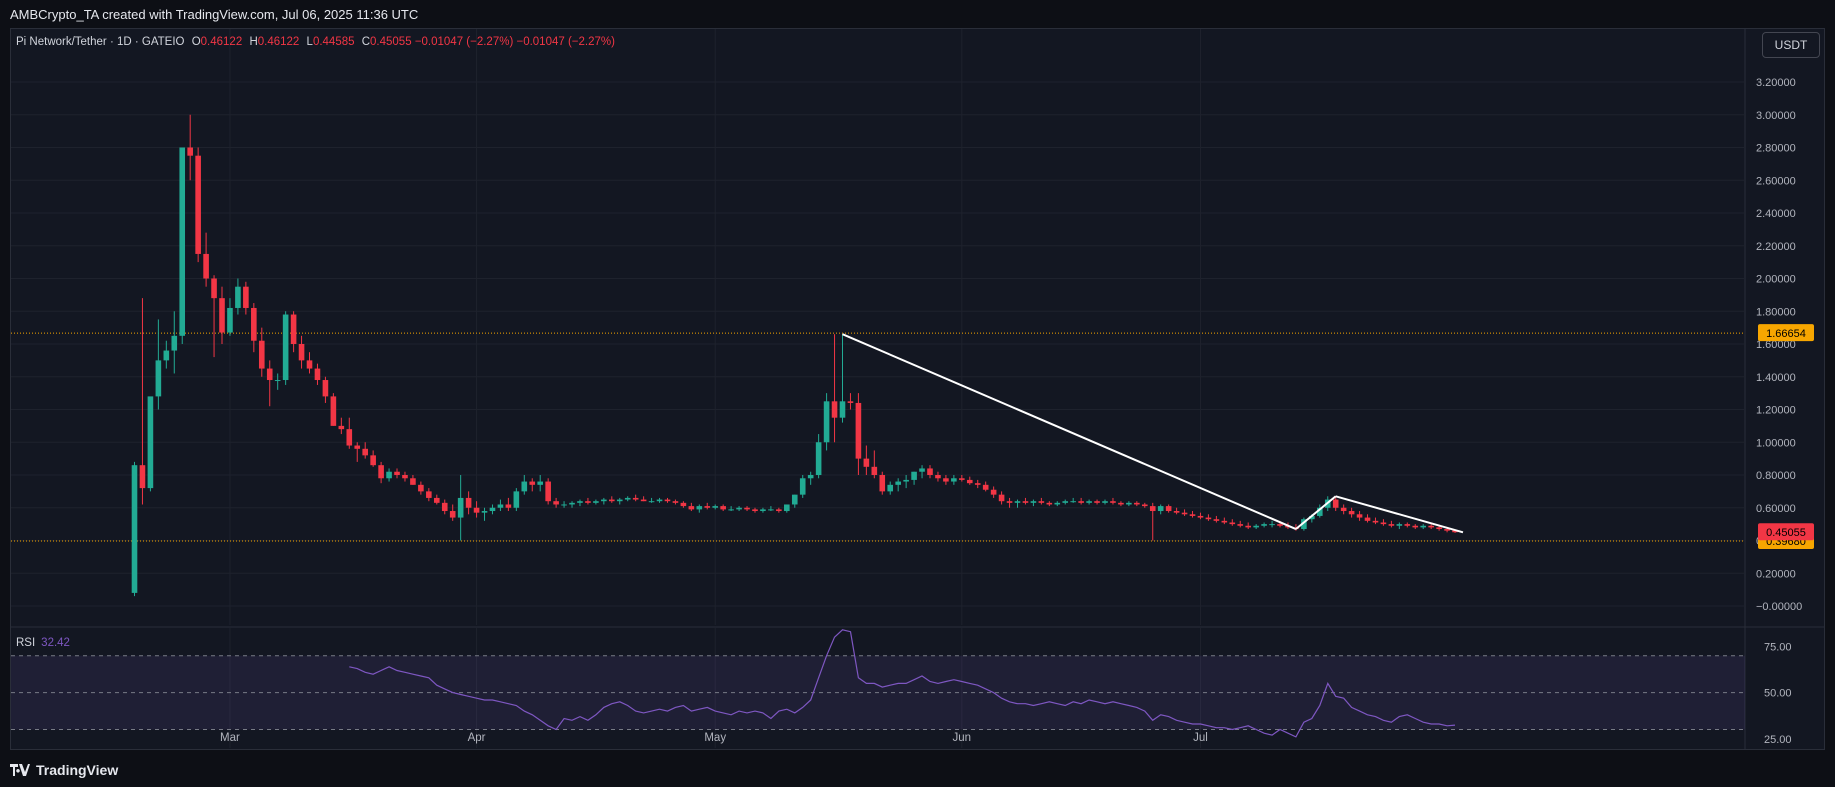  What do you see at coordinates (1786, 333) in the screenshot?
I see `level-badge: 1.66654` at bounding box center [1786, 333].